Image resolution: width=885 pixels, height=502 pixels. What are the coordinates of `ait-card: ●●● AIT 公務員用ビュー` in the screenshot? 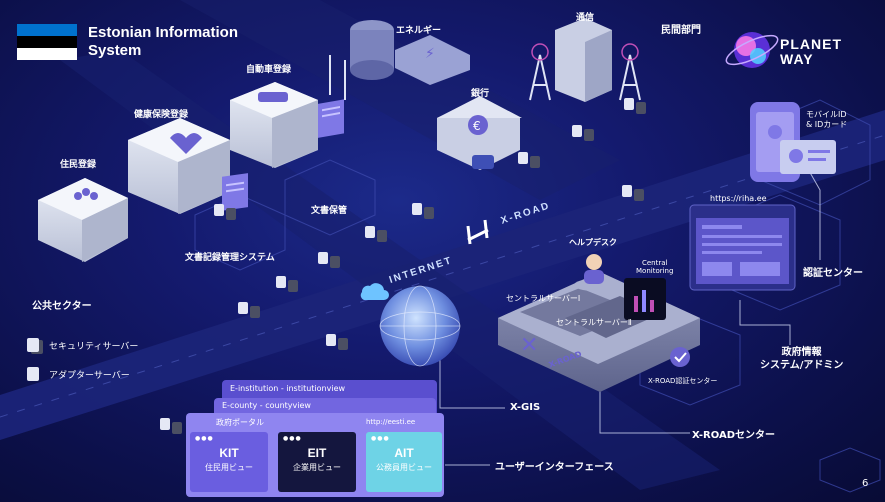 It's located at (404, 462).